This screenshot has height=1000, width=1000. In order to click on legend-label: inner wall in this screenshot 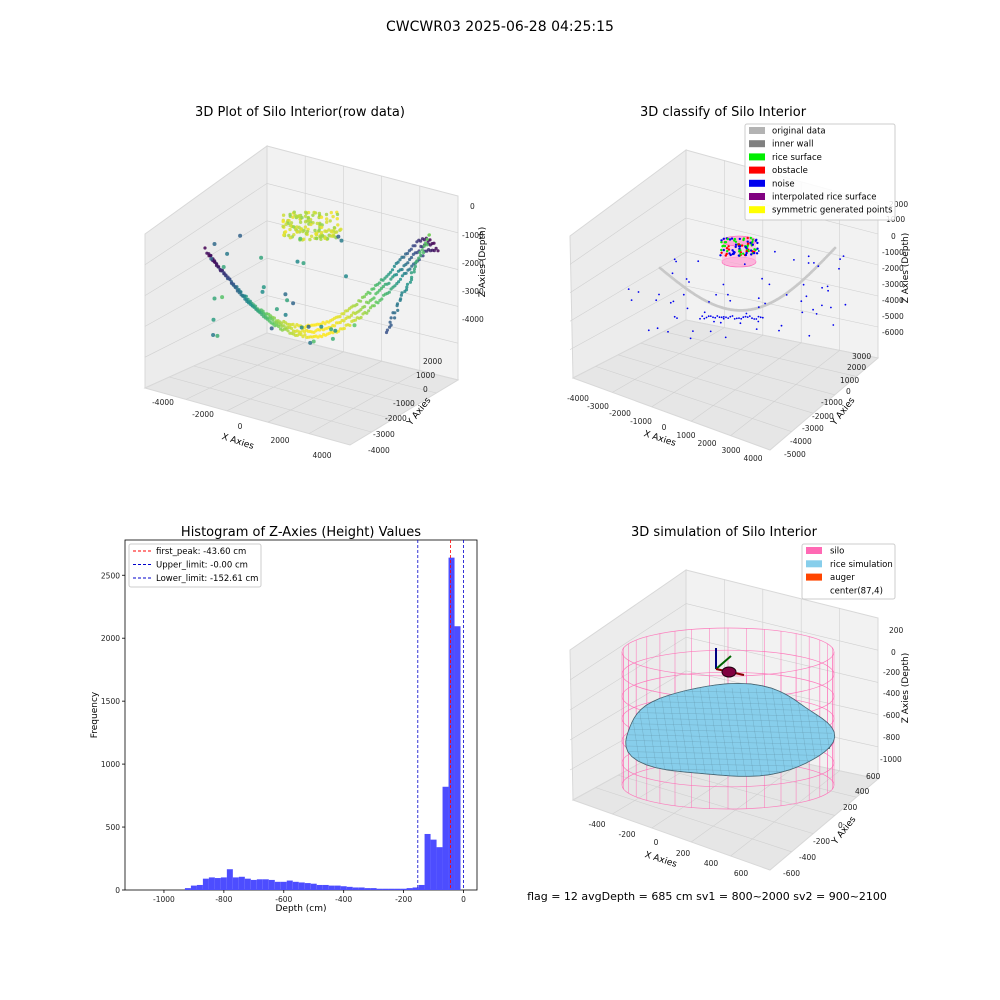, I will do `click(792, 145)`.